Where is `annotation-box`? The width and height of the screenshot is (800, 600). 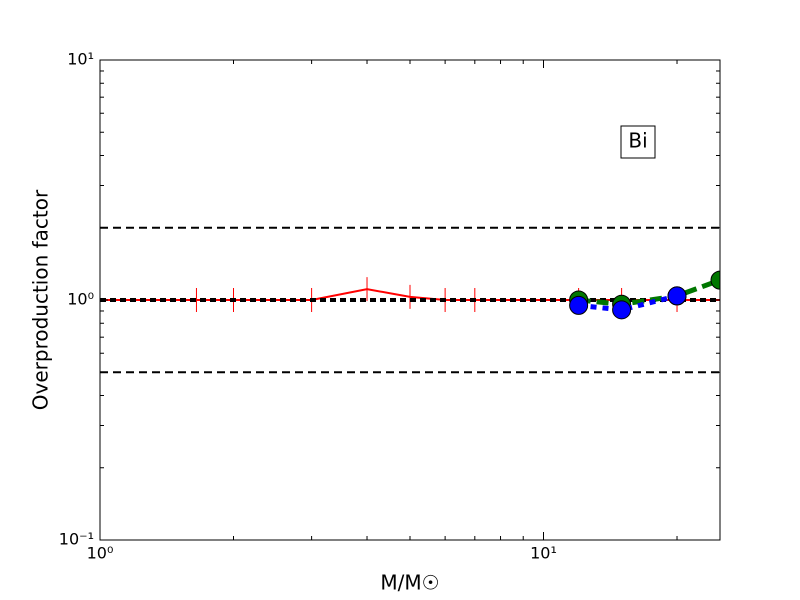 annotation-box is located at coordinates (638, 142).